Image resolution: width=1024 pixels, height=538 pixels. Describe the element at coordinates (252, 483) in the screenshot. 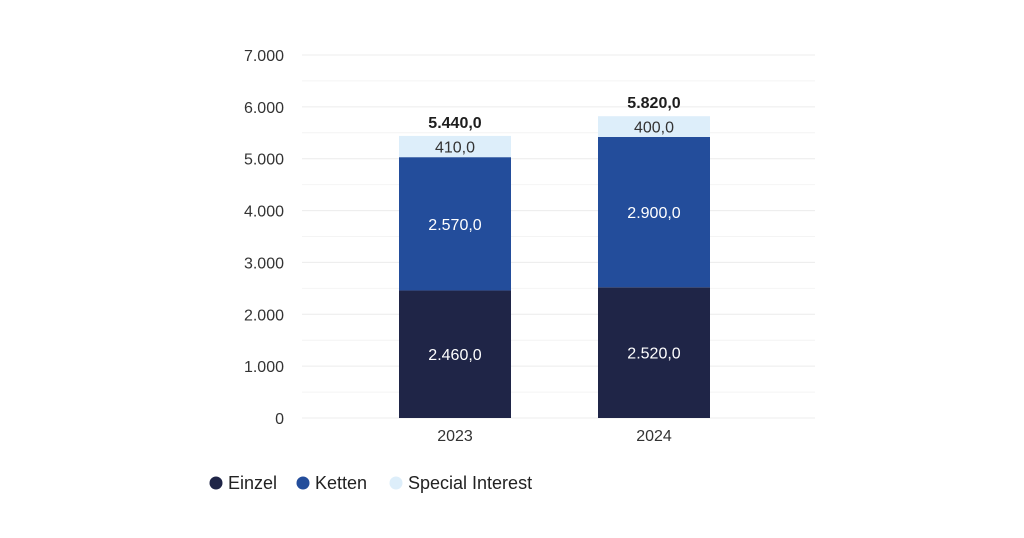

I see `legend-label: Einzel` at that location.